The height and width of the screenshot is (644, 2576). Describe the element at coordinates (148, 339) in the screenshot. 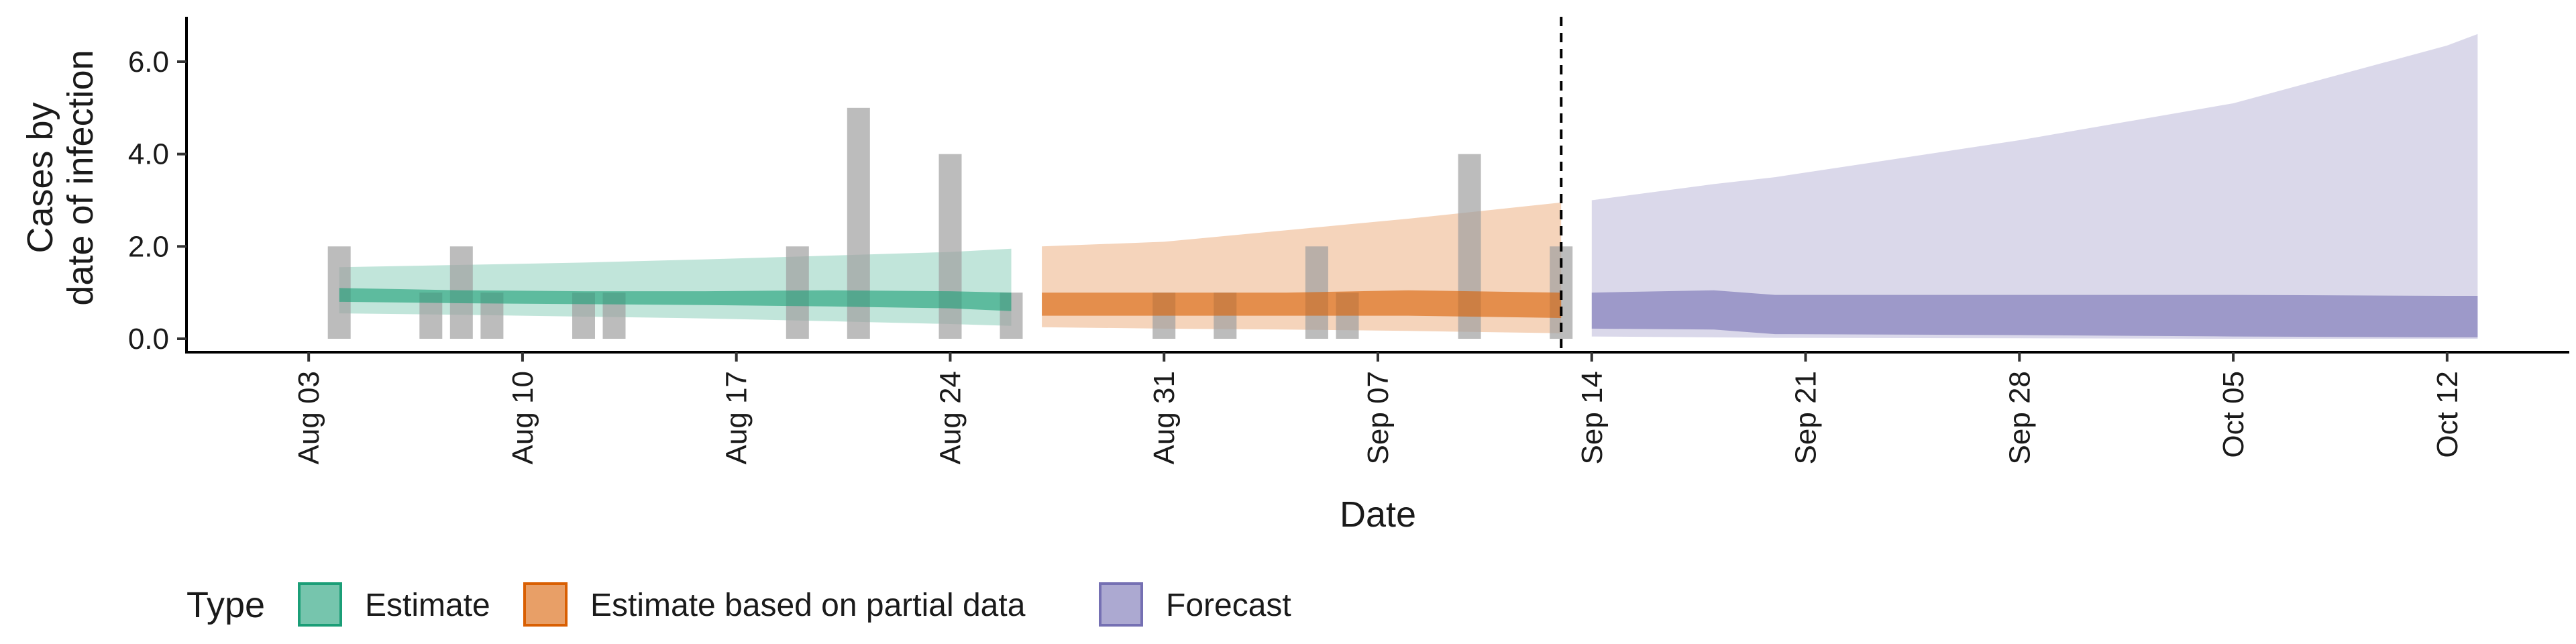

I see `y-tick-label-0: 0.0` at that location.